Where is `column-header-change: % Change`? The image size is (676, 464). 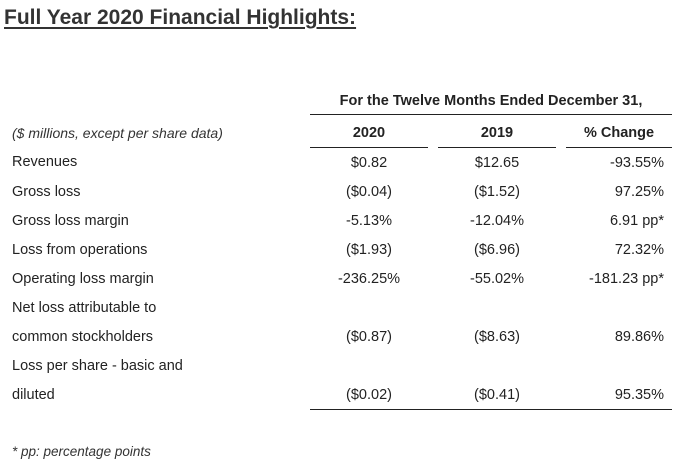 column-header-change: % Change is located at coordinates (619, 133).